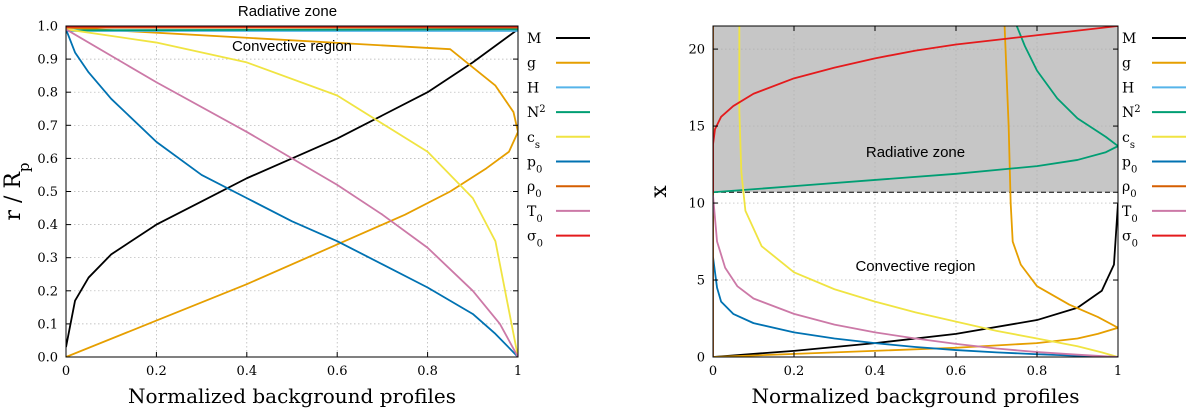 The height and width of the screenshot is (411, 1200). Describe the element at coordinates (701, 281) in the screenshot. I see `y-tick-label: 5` at that location.